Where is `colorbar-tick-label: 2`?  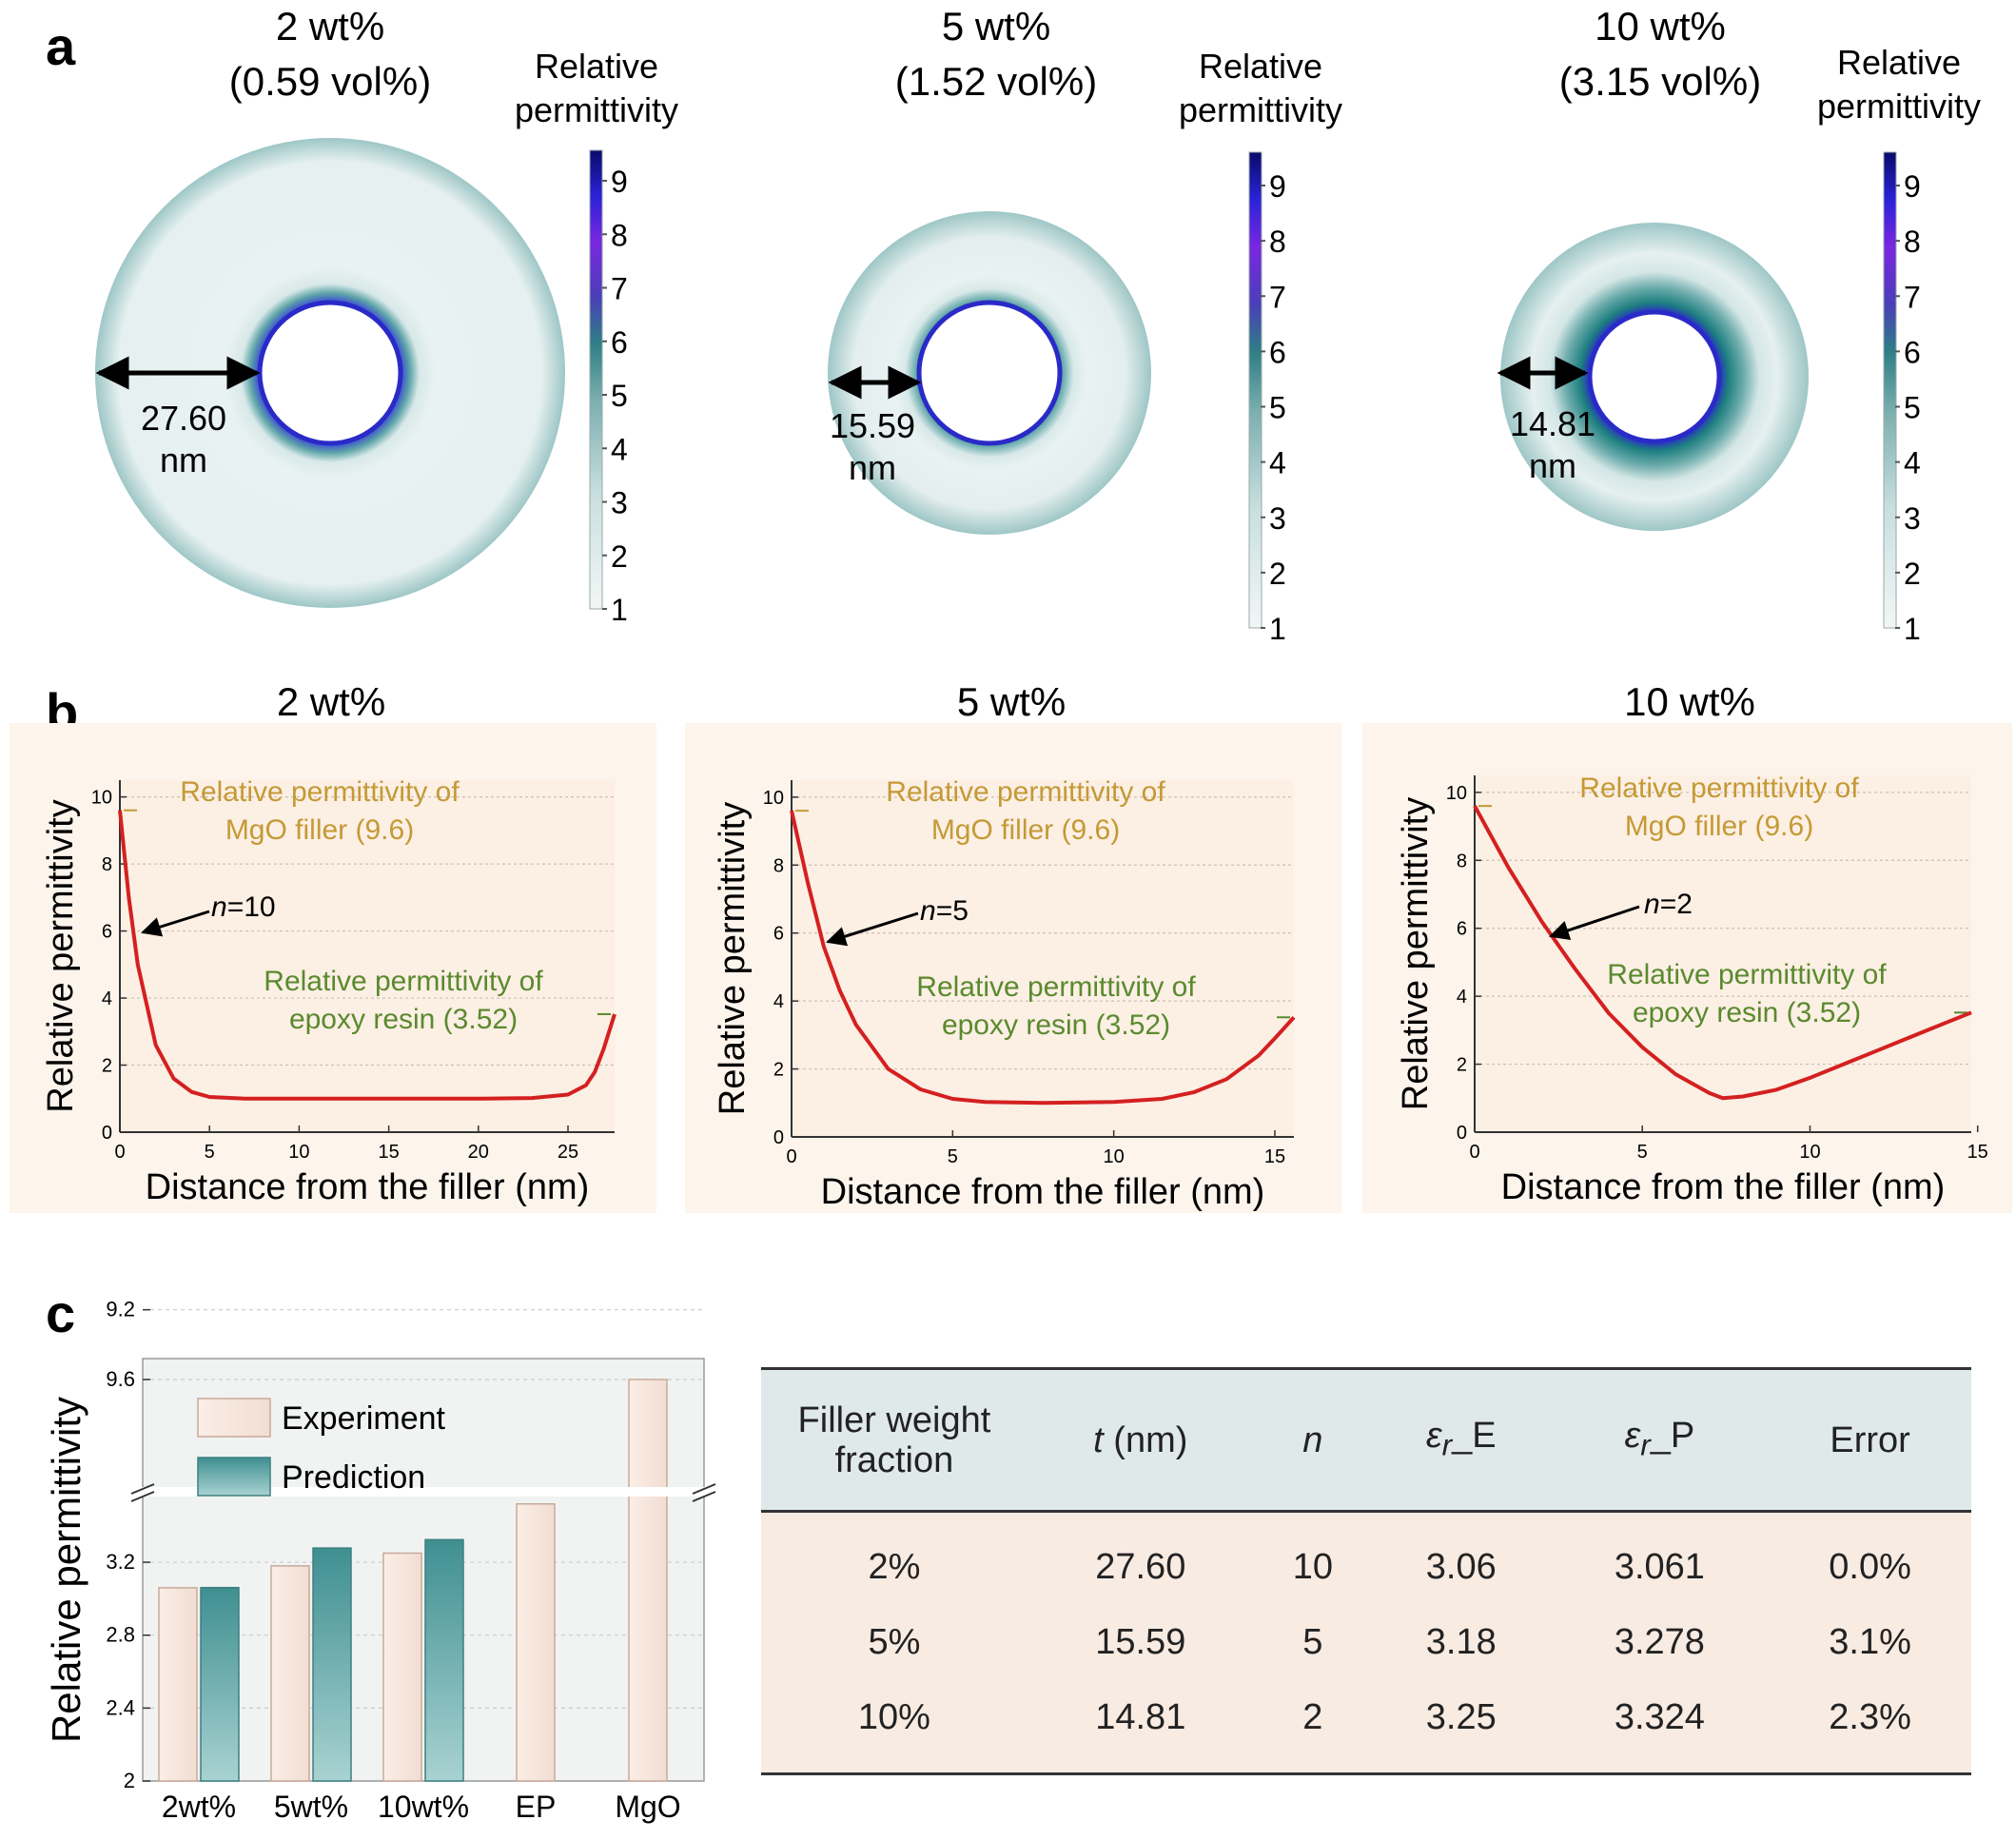
colorbar-tick-label: 2 is located at coordinates (619, 556).